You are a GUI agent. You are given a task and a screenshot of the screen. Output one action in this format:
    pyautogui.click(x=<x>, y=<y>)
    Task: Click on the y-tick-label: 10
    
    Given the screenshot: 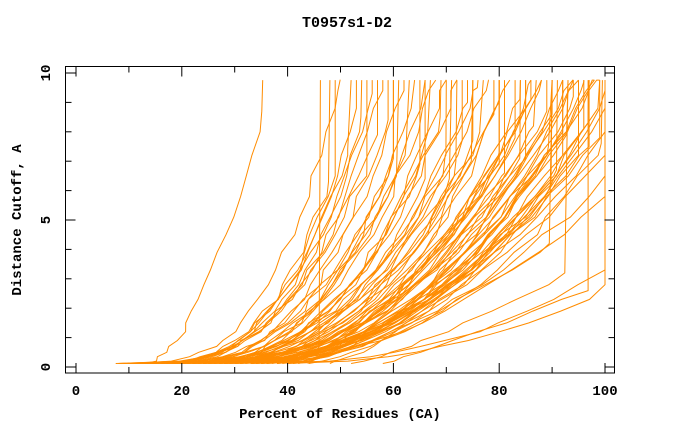 What is the action you would take?
    pyautogui.click(x=47, y=73)
    